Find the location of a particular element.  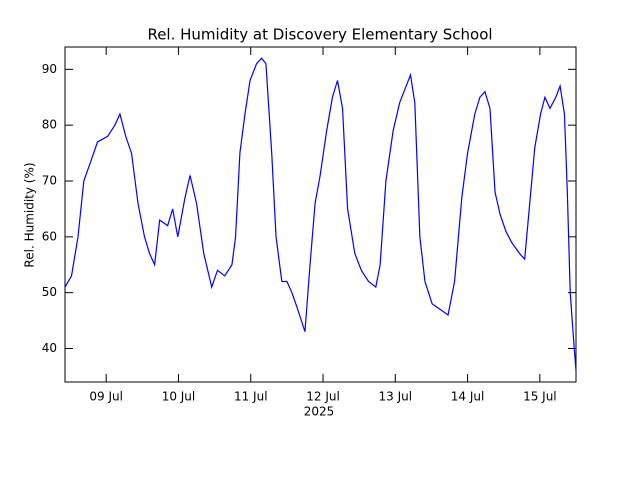

y-tick-label: 50 is located at coordinates (49, 292).